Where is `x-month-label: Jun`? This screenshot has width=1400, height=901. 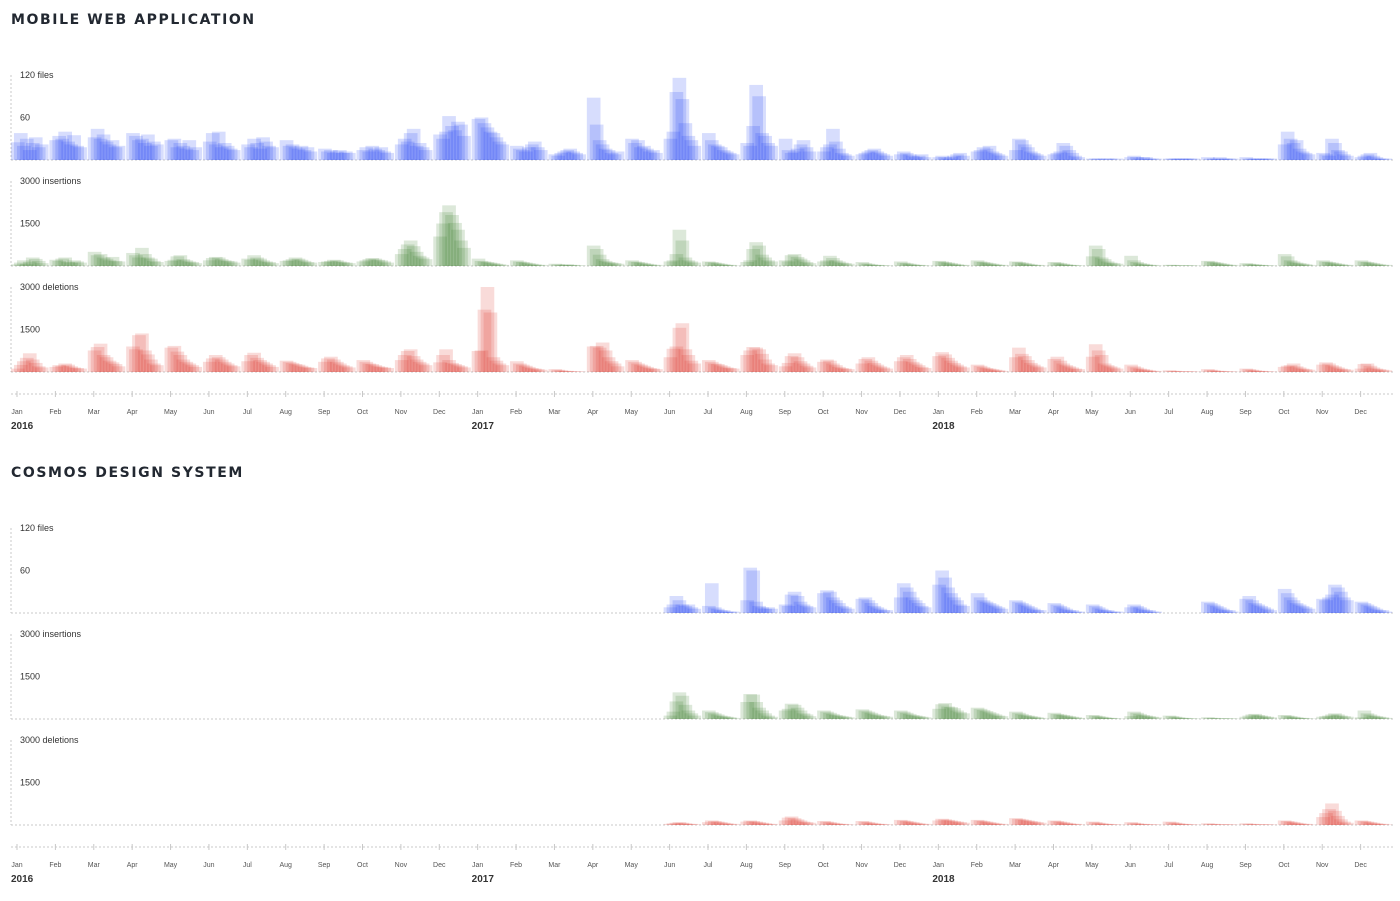 x-month-label: Jun is located at coordinates (1130, 412).